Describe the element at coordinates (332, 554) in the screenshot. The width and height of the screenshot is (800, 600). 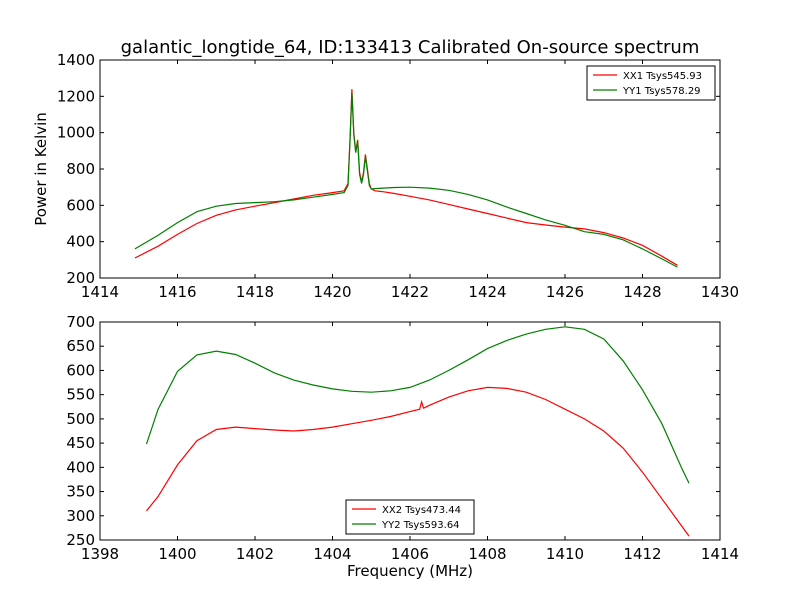
I see `x-tick-label: 1404` at that location.